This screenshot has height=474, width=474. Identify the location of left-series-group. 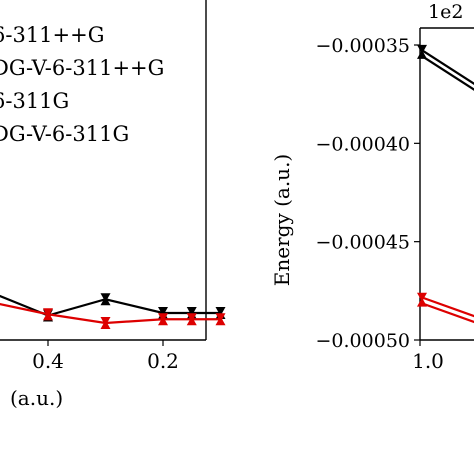
(113, 311).